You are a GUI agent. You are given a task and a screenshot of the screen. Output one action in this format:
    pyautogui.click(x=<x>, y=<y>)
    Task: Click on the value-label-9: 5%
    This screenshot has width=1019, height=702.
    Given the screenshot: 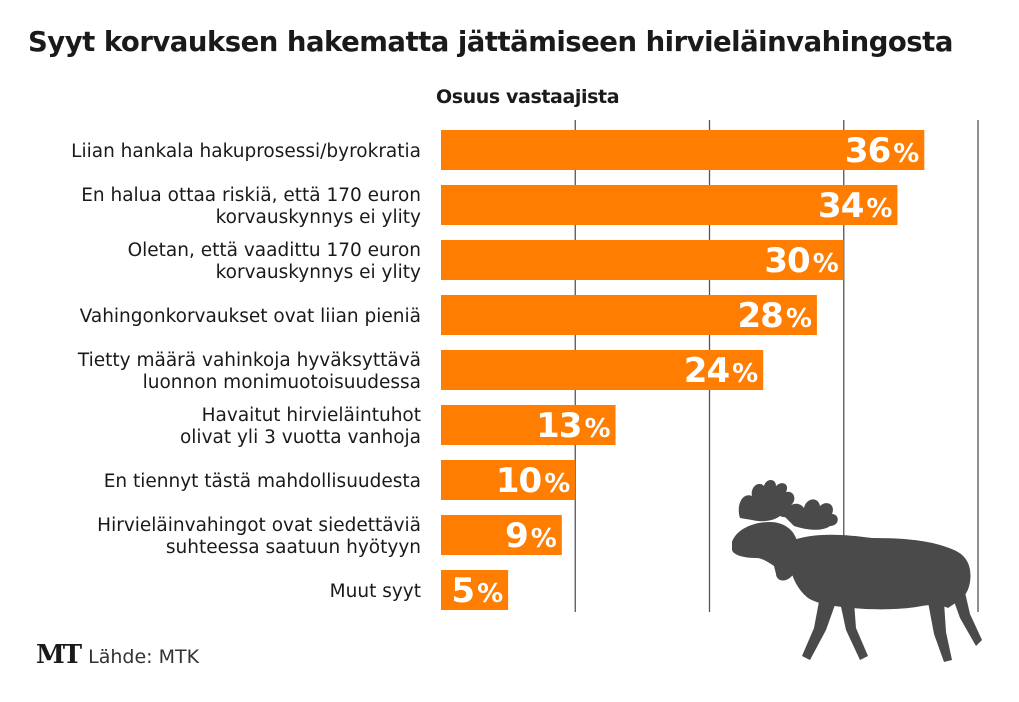 What is the action you would take?
    pyautogui.click(x=477, y=591)
    